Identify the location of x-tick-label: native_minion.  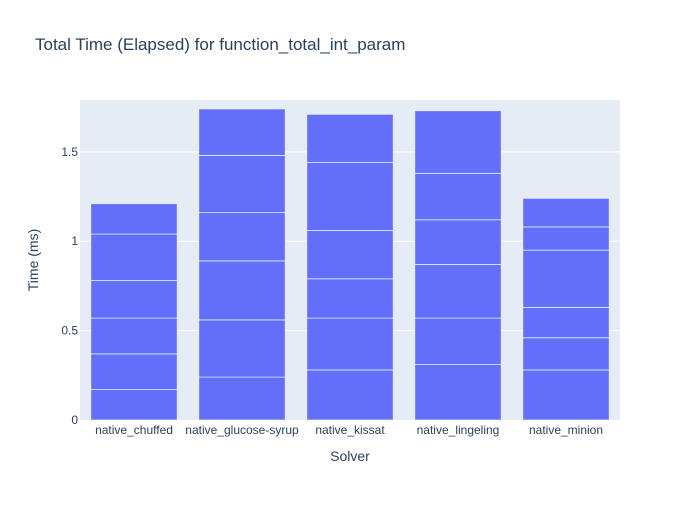
(566, 430).